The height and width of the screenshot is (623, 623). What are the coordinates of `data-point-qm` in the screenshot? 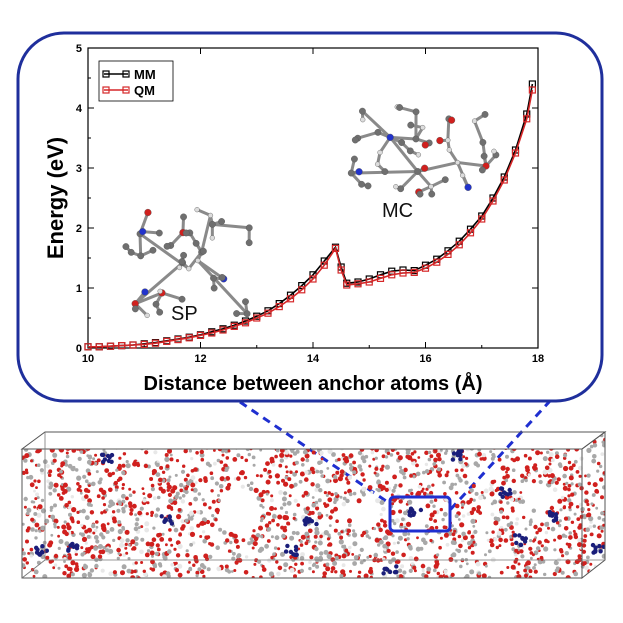 It's located at (223, 330).